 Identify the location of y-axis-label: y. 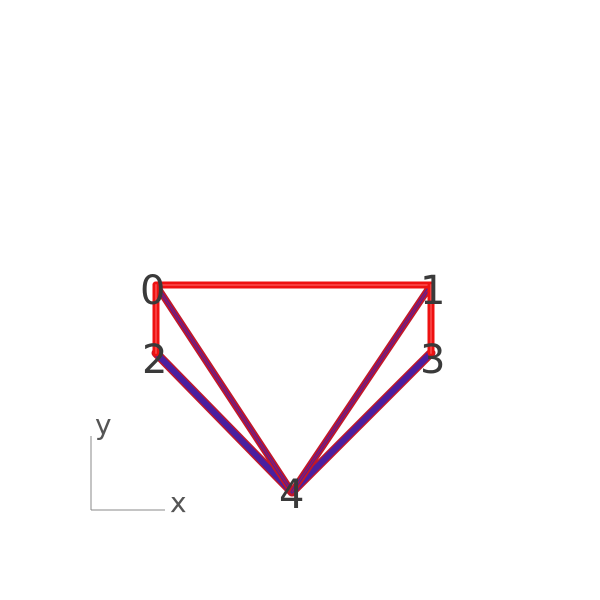
(103, 424).